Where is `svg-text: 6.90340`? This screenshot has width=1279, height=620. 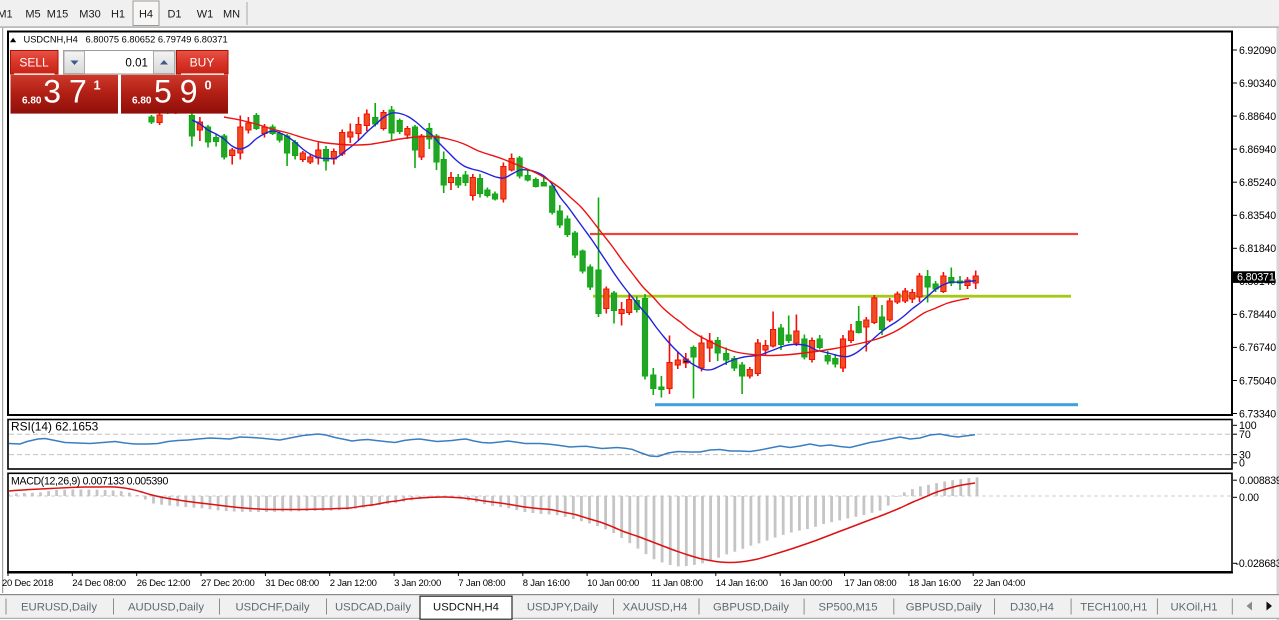 svg-text: 6.90340 is located at coordinates (1257, 84).